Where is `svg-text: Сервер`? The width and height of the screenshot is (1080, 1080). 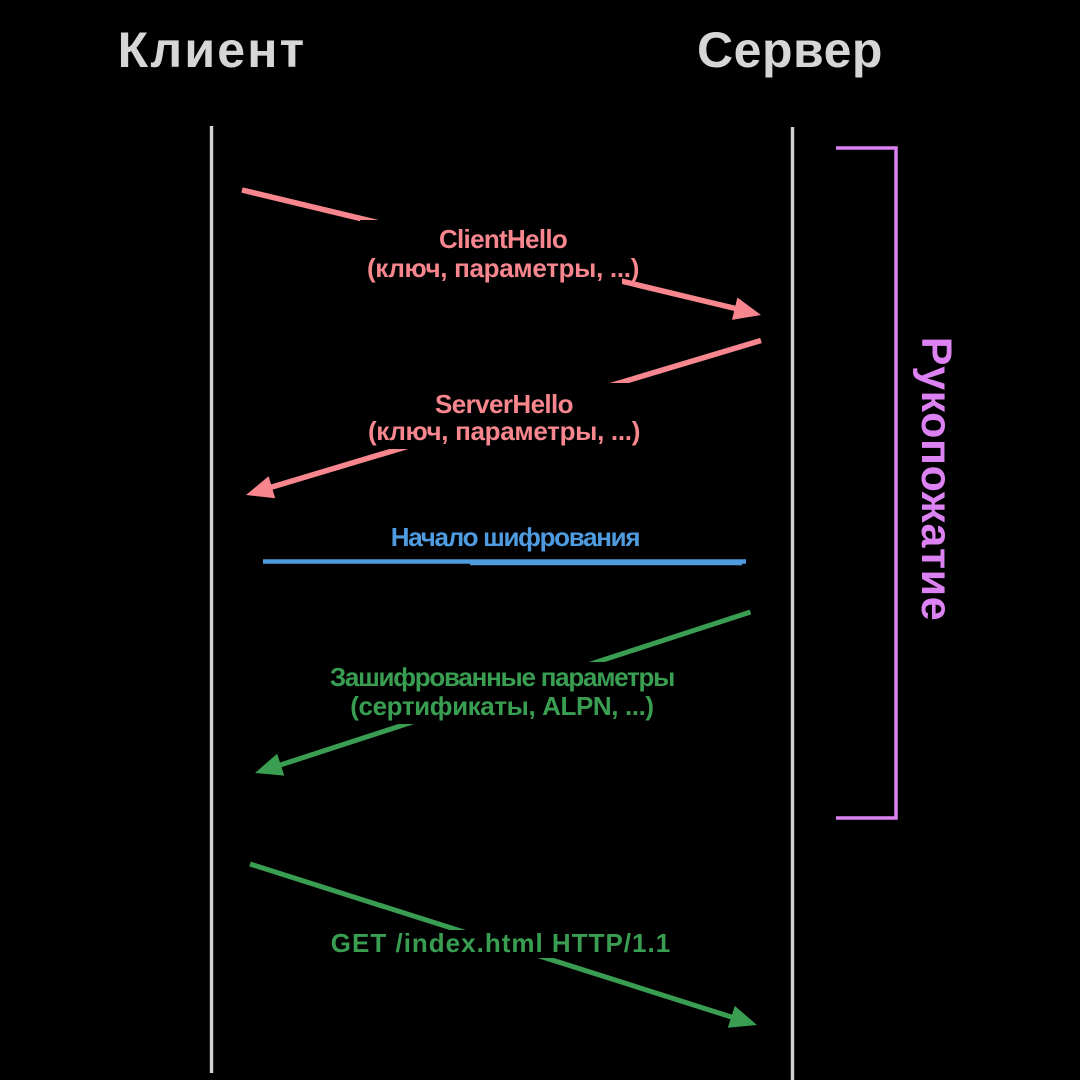 svg-text: Сервер is located at coordinates (790, 50).